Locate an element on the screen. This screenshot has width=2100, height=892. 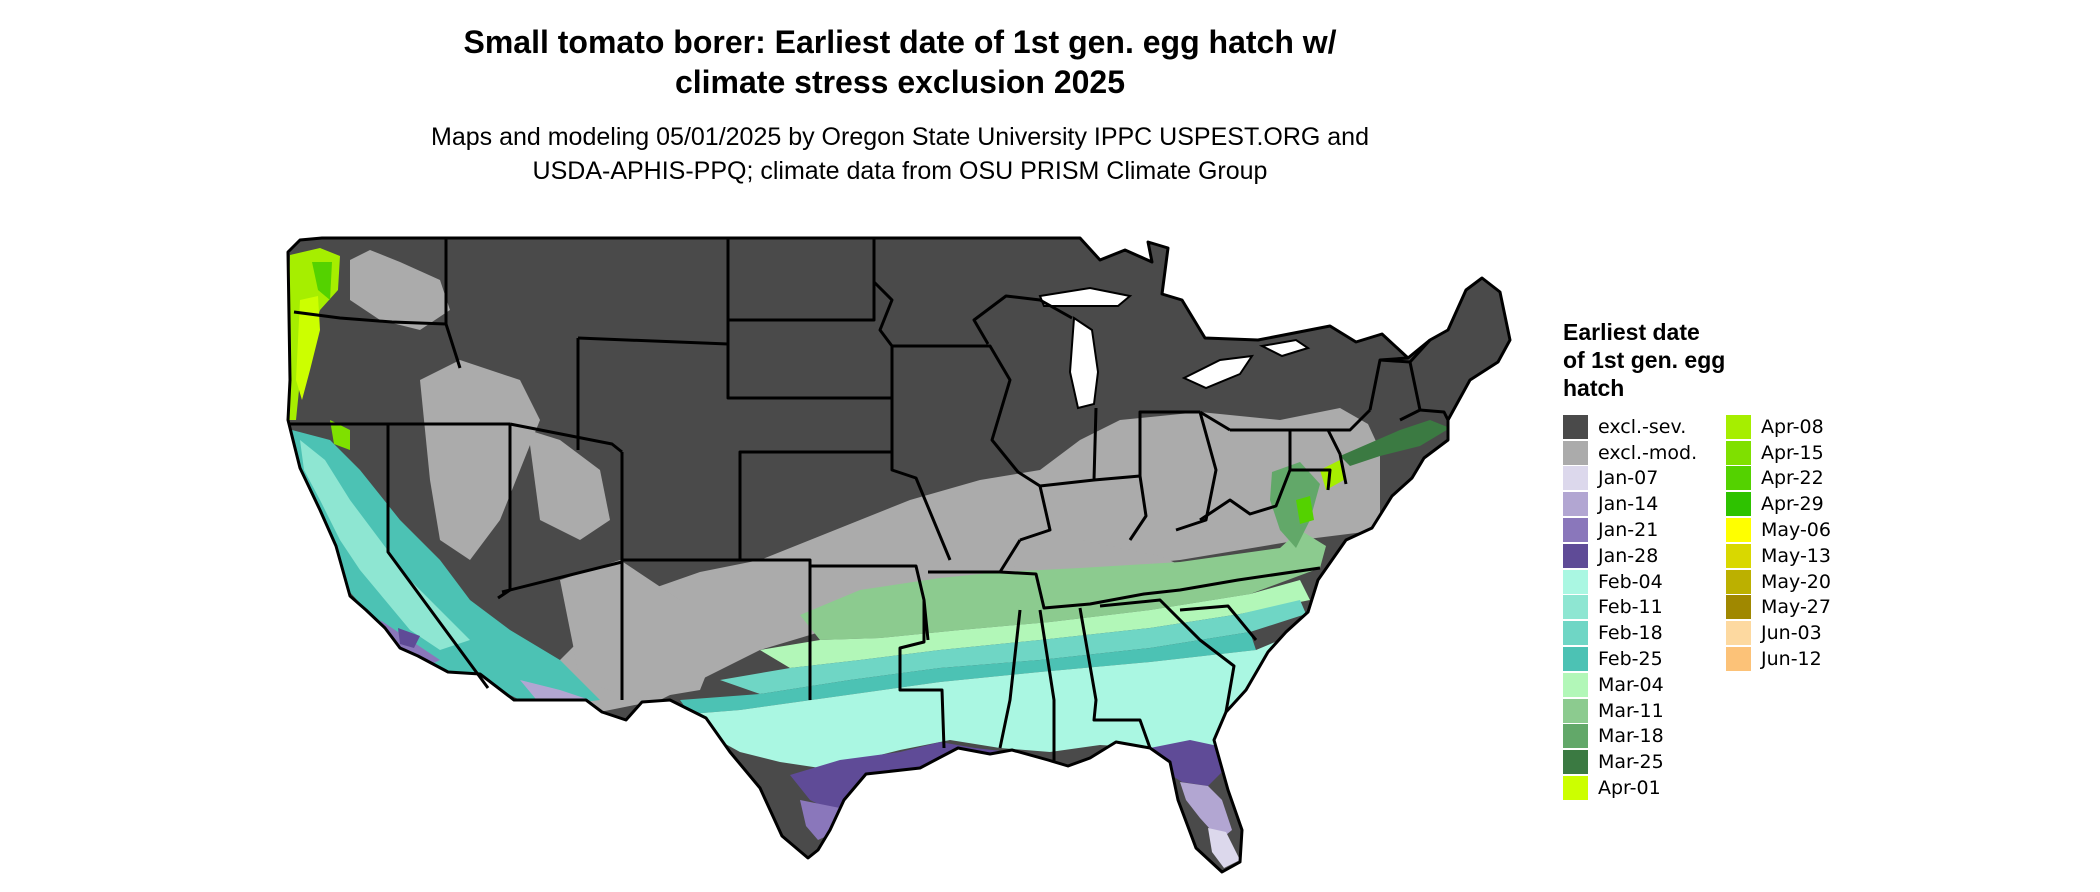
legend-label: Apr-15 is located at coordinates (1792, 452).